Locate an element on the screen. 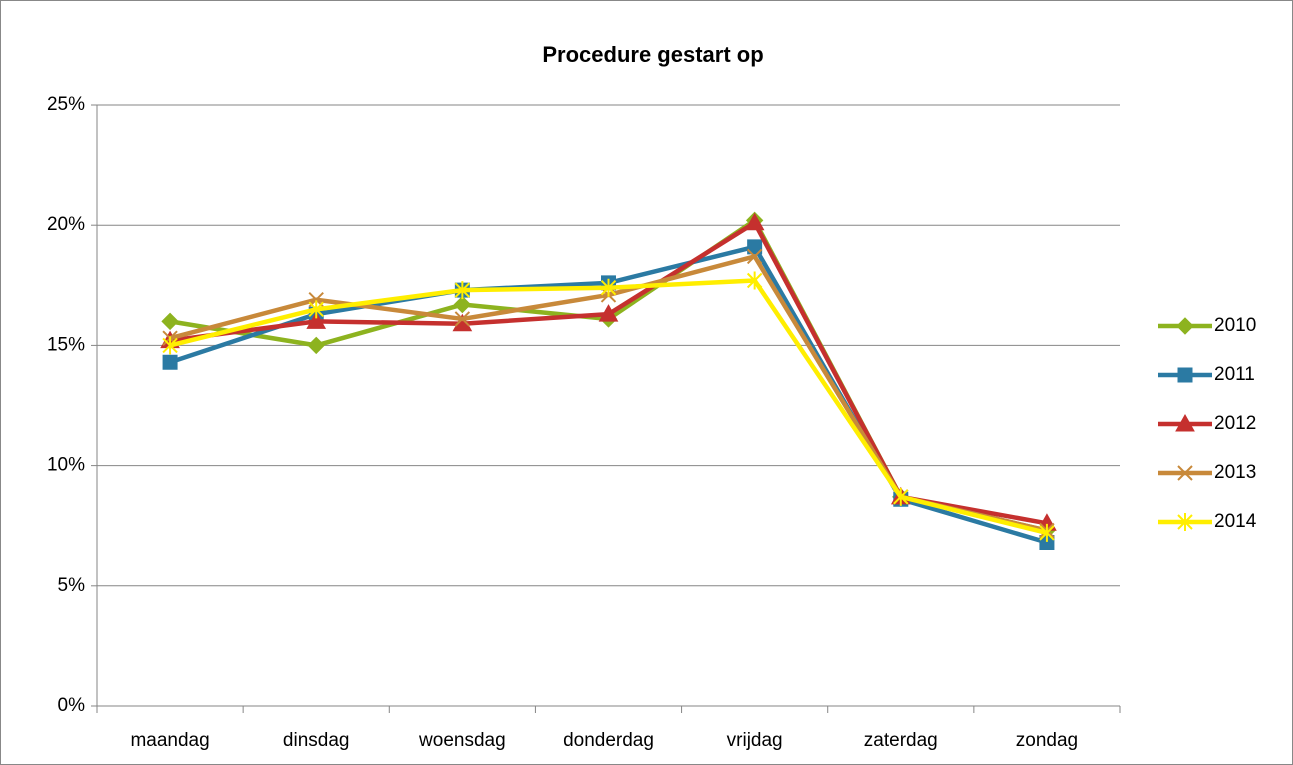 Image resolution: width=1293 pixels, height=765 pixels. legend-label: 2010 is located at coordinates (1235, 325).